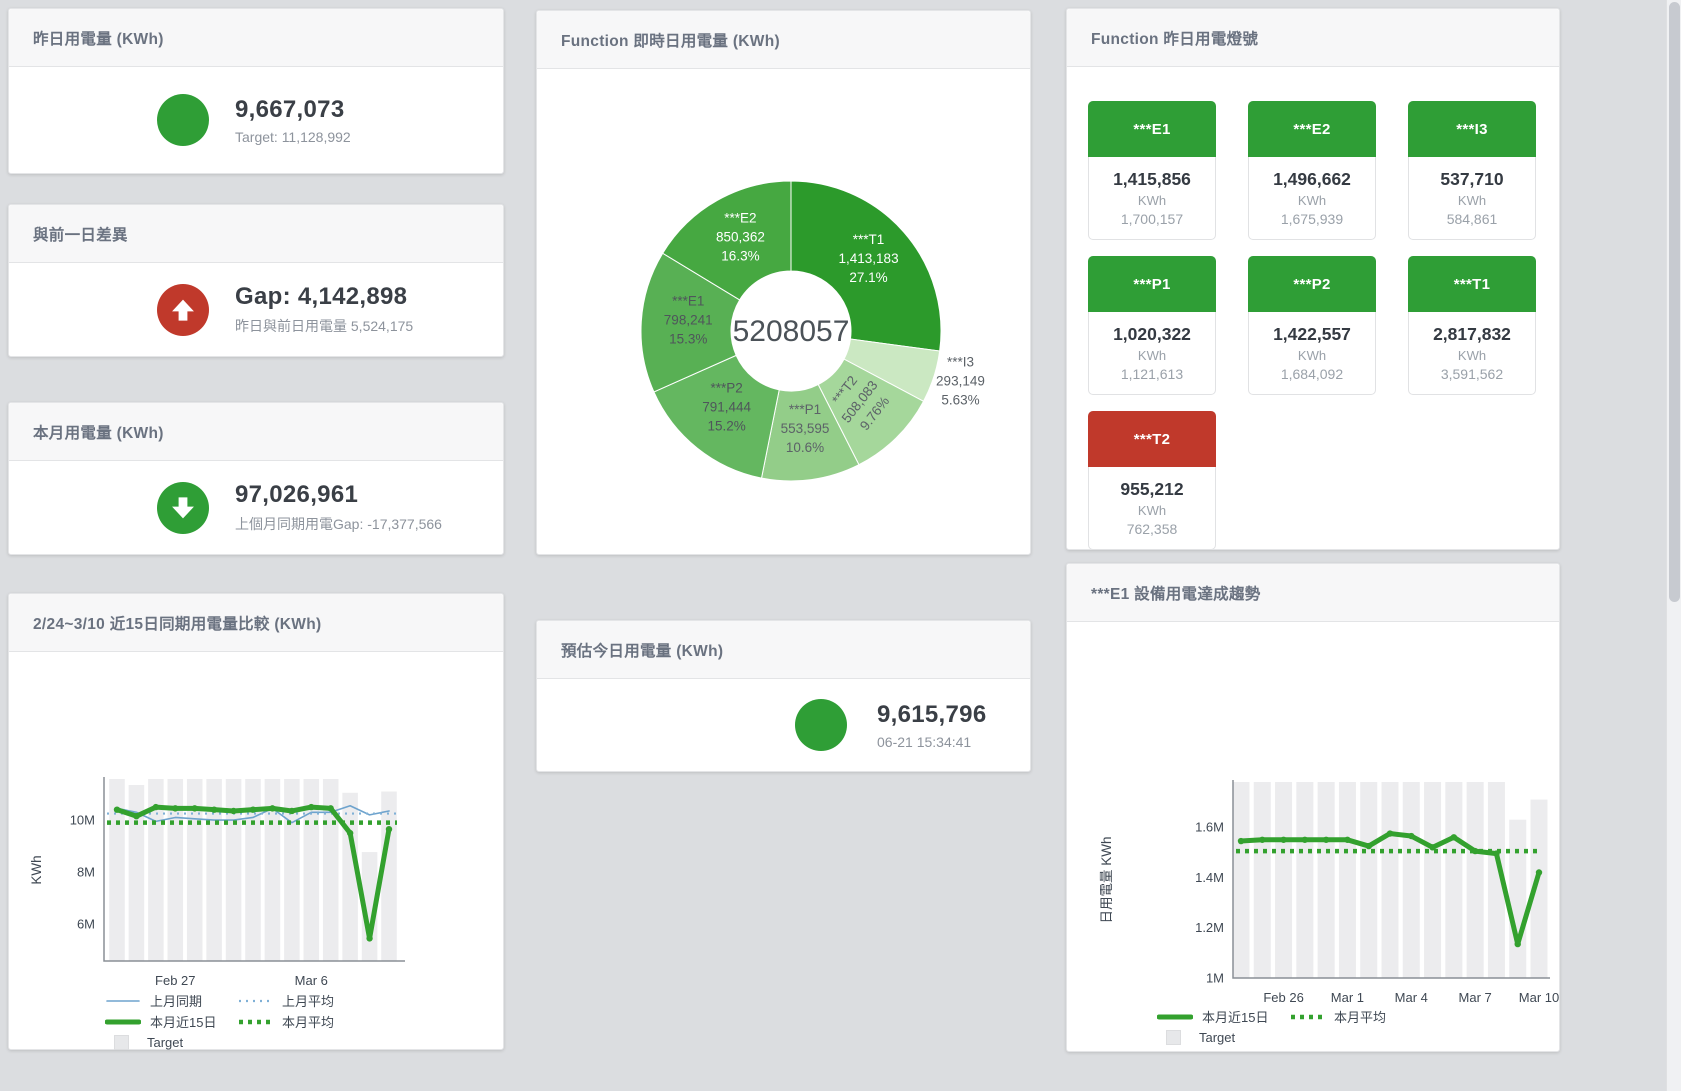  I want to click on arrow-down-icon, so click(183, 507).